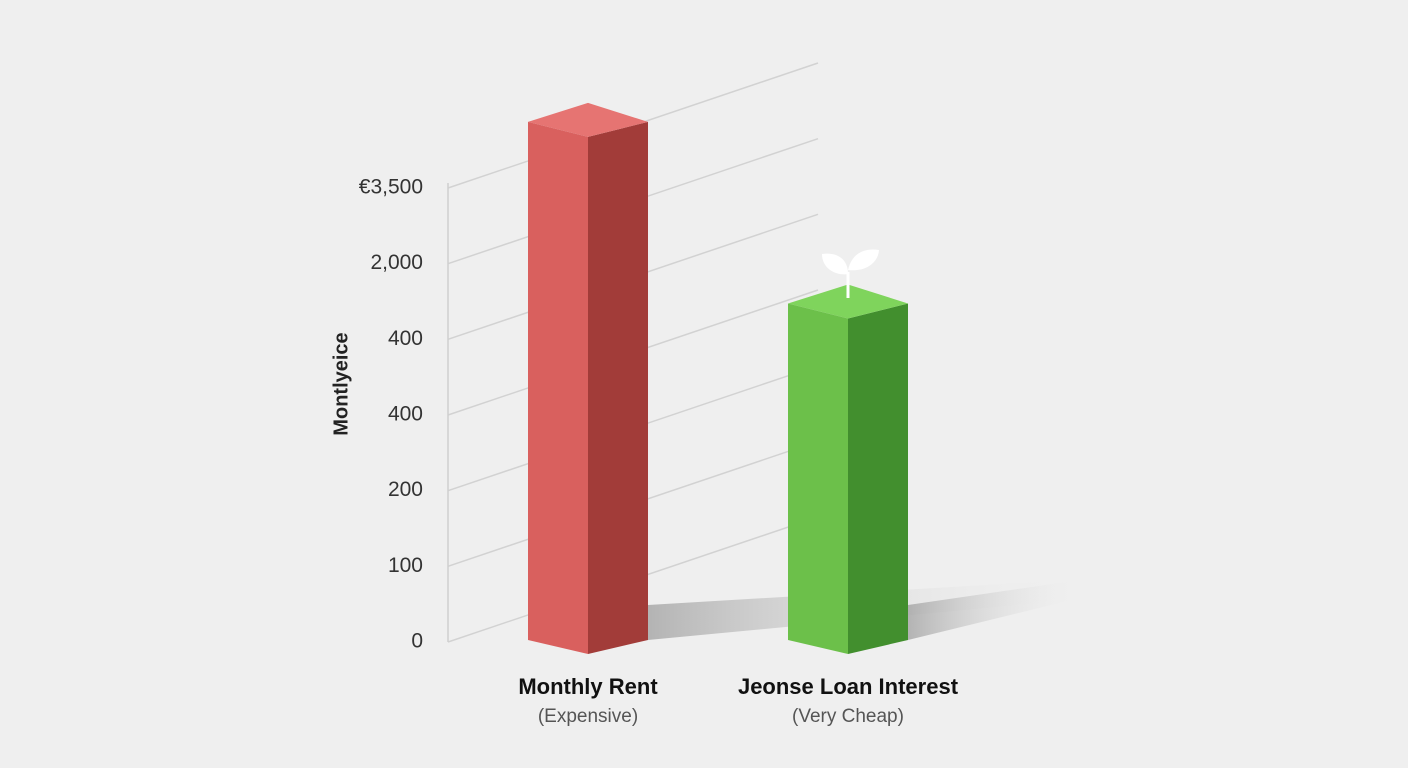 This screenshot has width=1408, height=768. What do you see at coordinates (848, 686) in the screenshot?
I see `x-tick-label: Jeonse Loan Interest` at bounding box center [848, 686].